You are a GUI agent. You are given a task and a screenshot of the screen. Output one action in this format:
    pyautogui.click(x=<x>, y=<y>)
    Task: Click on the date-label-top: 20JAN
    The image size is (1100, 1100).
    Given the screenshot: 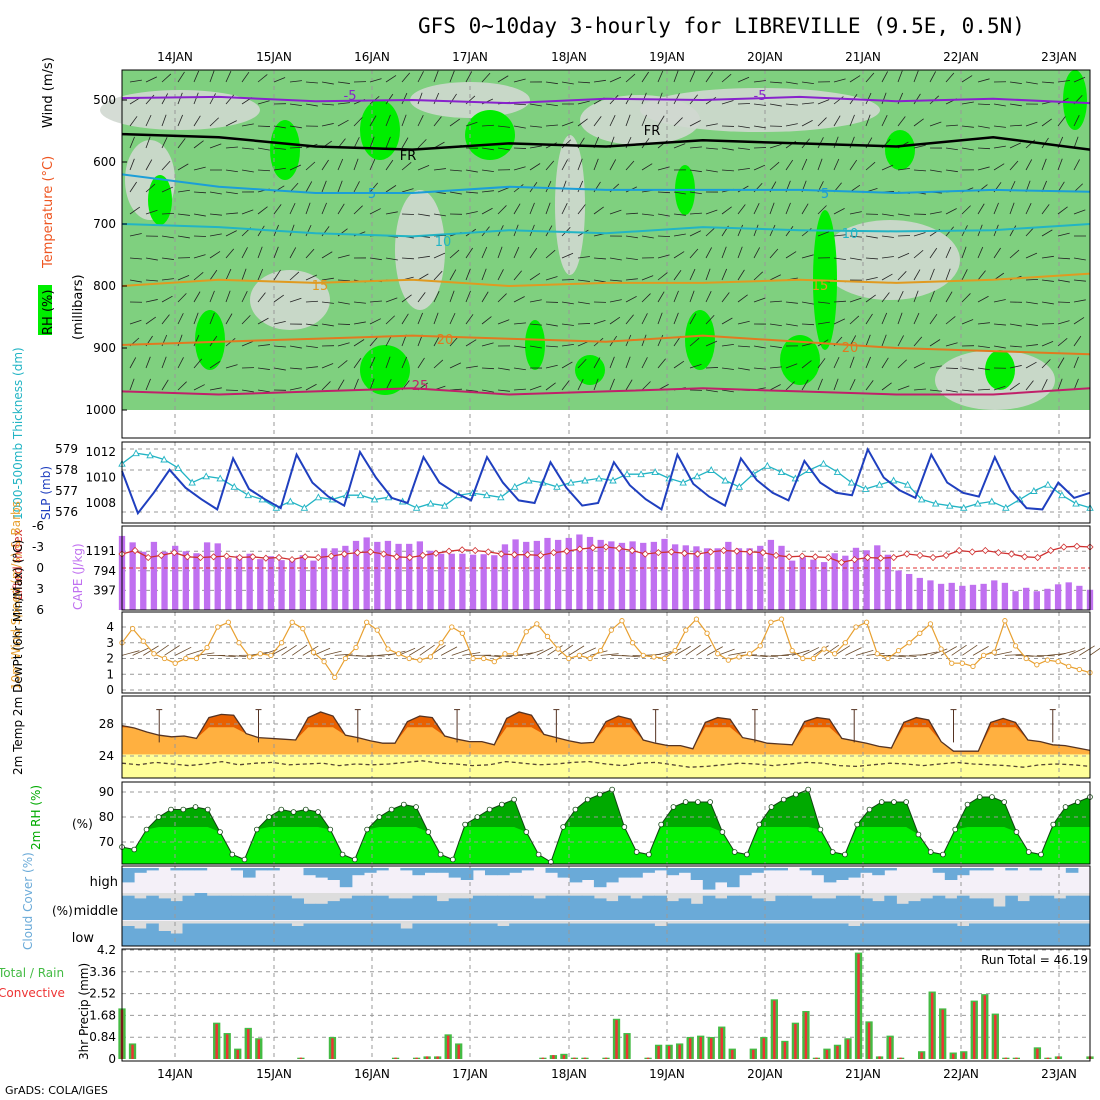 What is the action you would take?
    pyautogui.click(x=765, y=57)
    